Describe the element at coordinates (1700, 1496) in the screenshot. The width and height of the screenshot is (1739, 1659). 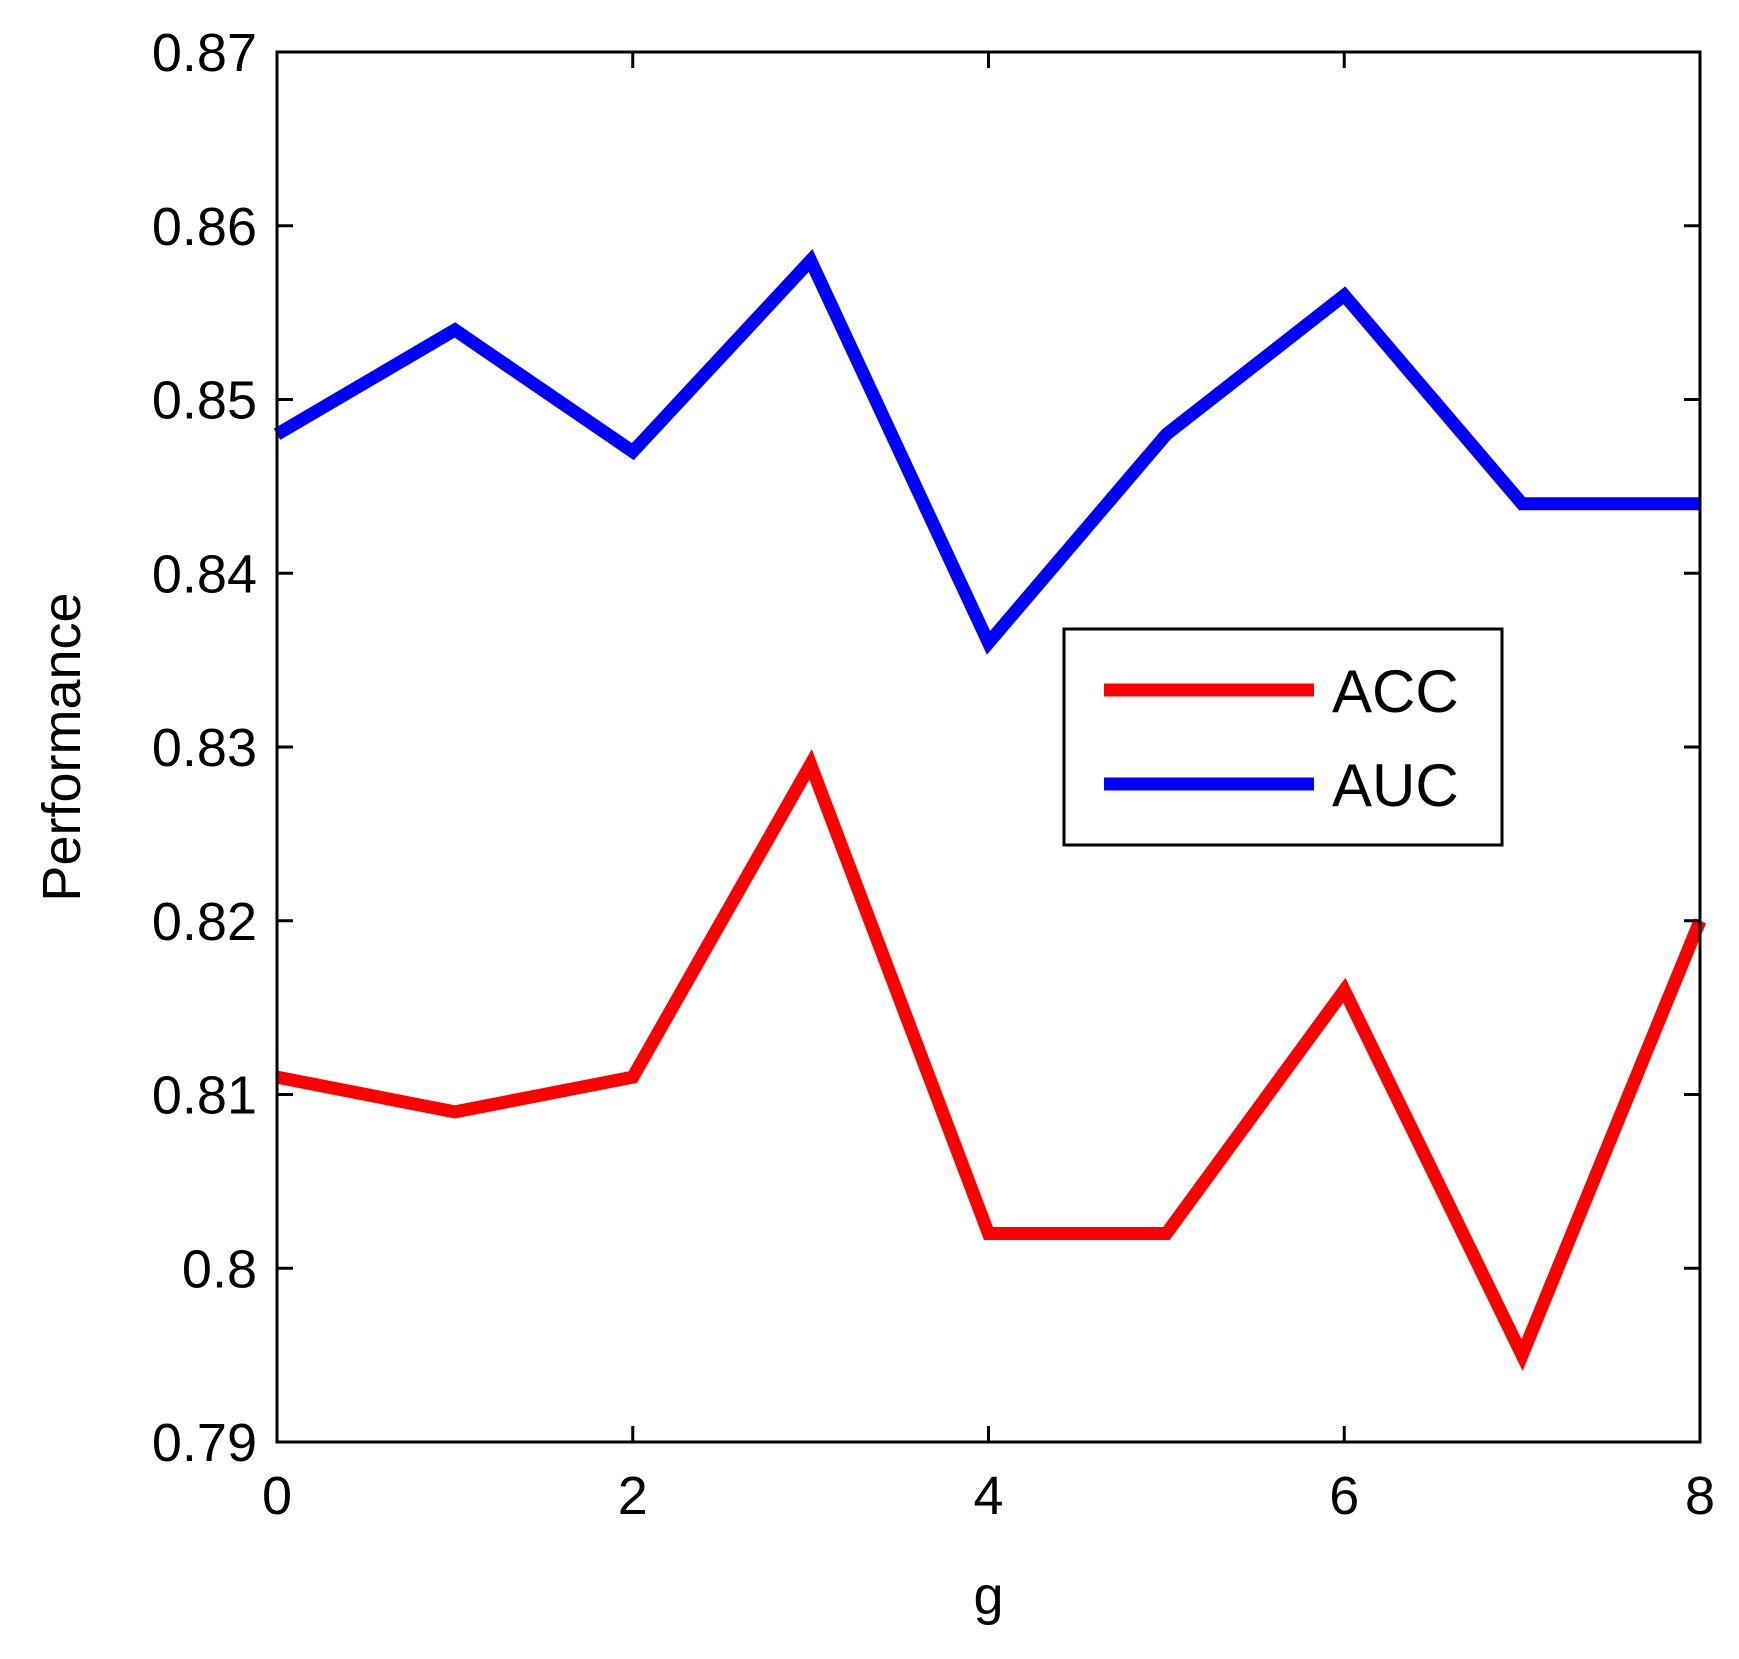
I see `x-tick-label: 8` at that location.